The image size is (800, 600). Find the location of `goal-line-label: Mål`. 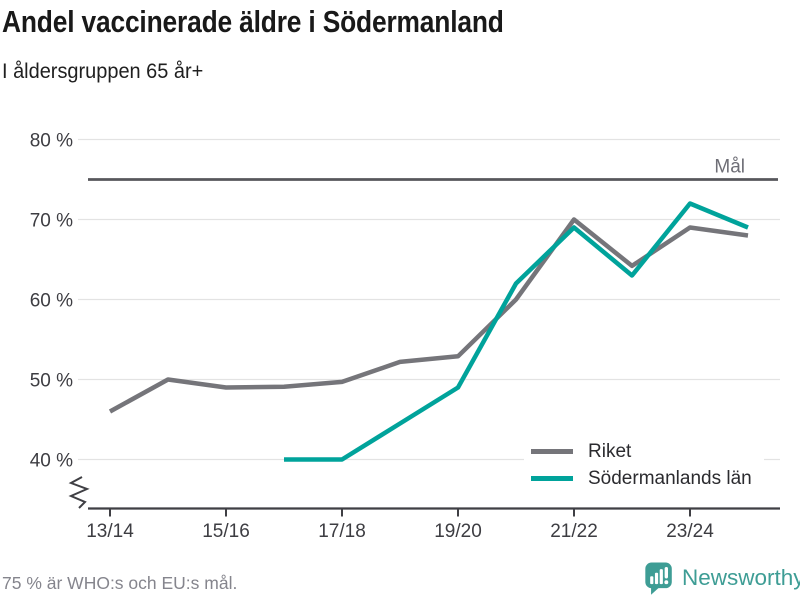

goal-line-label: Mål is located at coordinates (729, 167).